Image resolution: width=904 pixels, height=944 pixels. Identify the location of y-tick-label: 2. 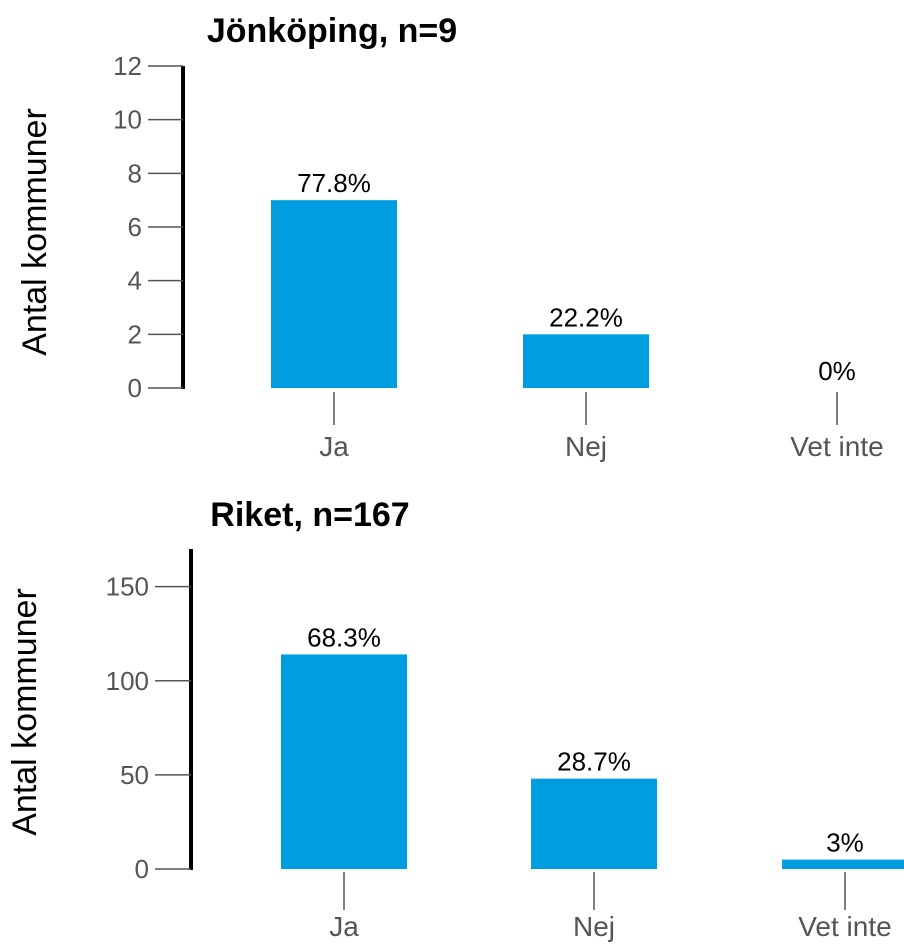
(135, 334).